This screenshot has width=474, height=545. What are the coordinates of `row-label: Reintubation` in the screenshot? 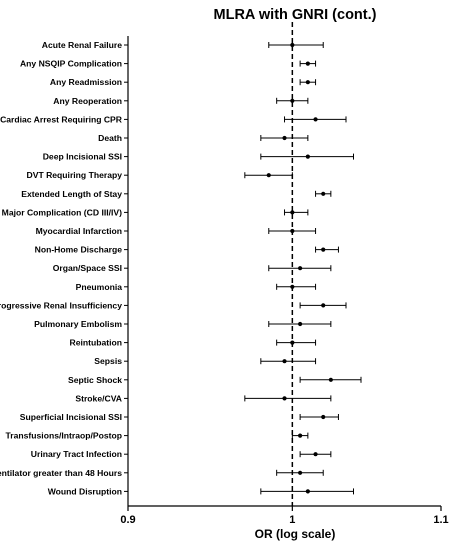 It's located at (95, 343).